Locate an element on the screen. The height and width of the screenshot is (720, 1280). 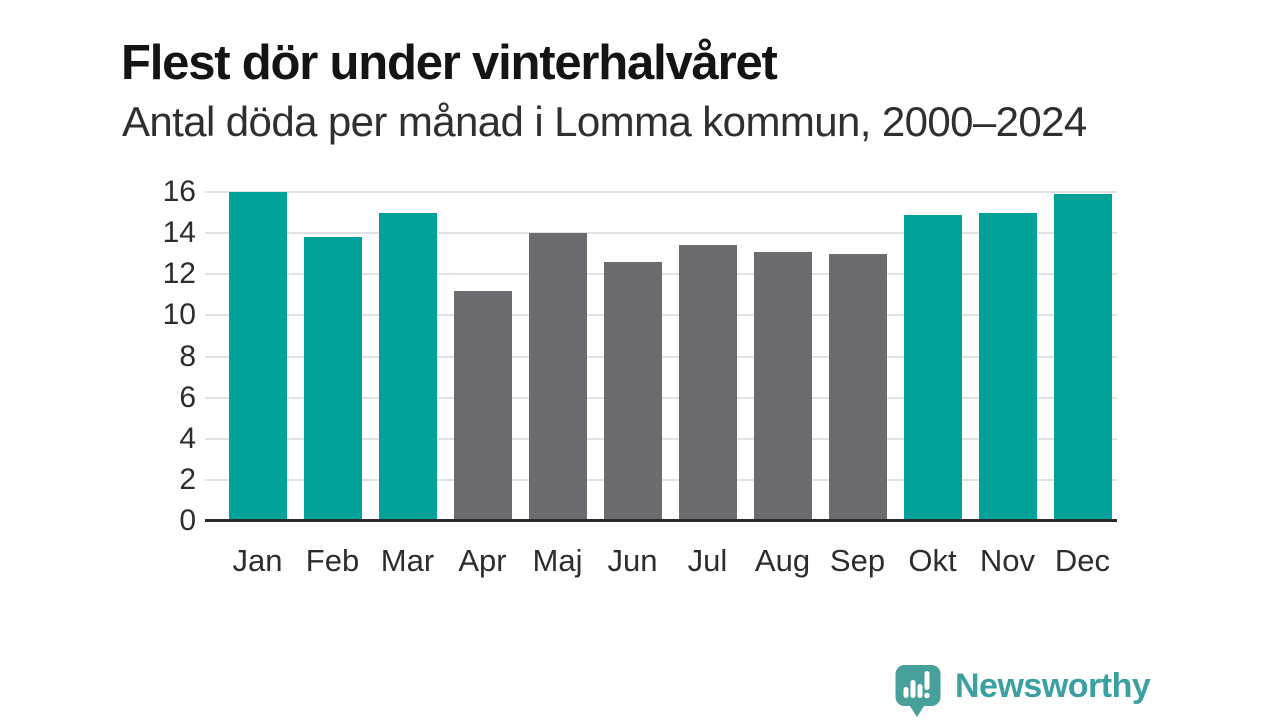
month-label-nov: Nov is located at coordinates (1007, 560).